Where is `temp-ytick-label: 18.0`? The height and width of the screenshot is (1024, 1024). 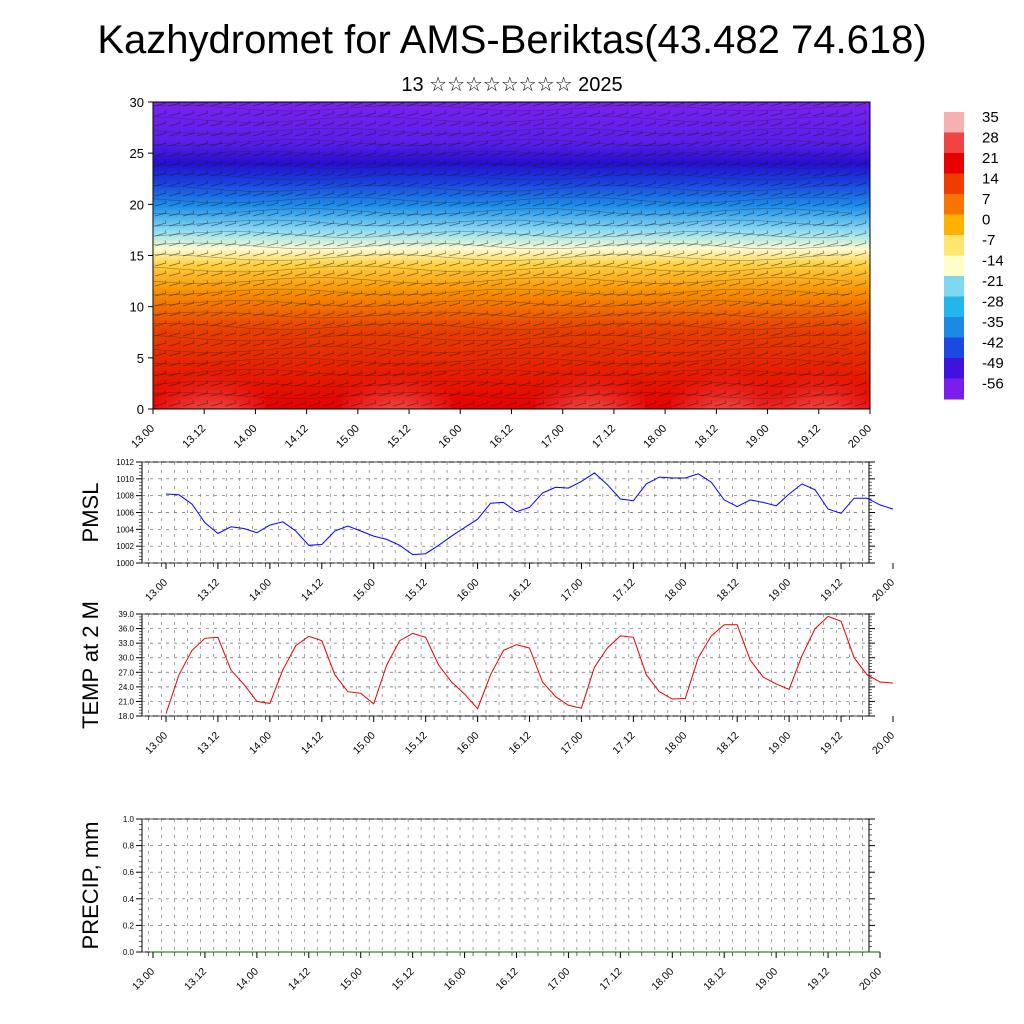
temp-ytick-label: 18.0 is located at coordinates (126, 716).